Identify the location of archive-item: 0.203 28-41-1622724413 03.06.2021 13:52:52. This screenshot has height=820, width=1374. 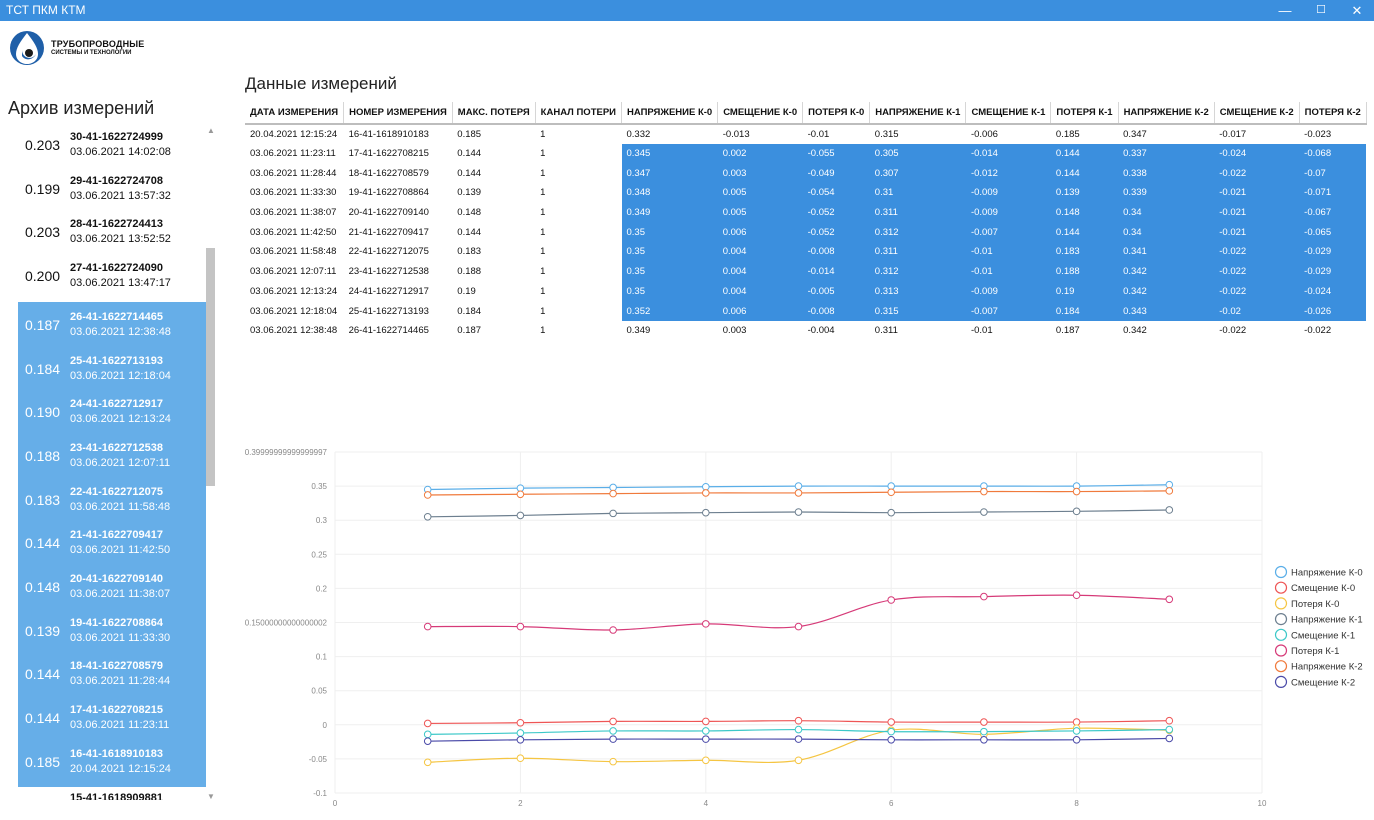
(112, 233).